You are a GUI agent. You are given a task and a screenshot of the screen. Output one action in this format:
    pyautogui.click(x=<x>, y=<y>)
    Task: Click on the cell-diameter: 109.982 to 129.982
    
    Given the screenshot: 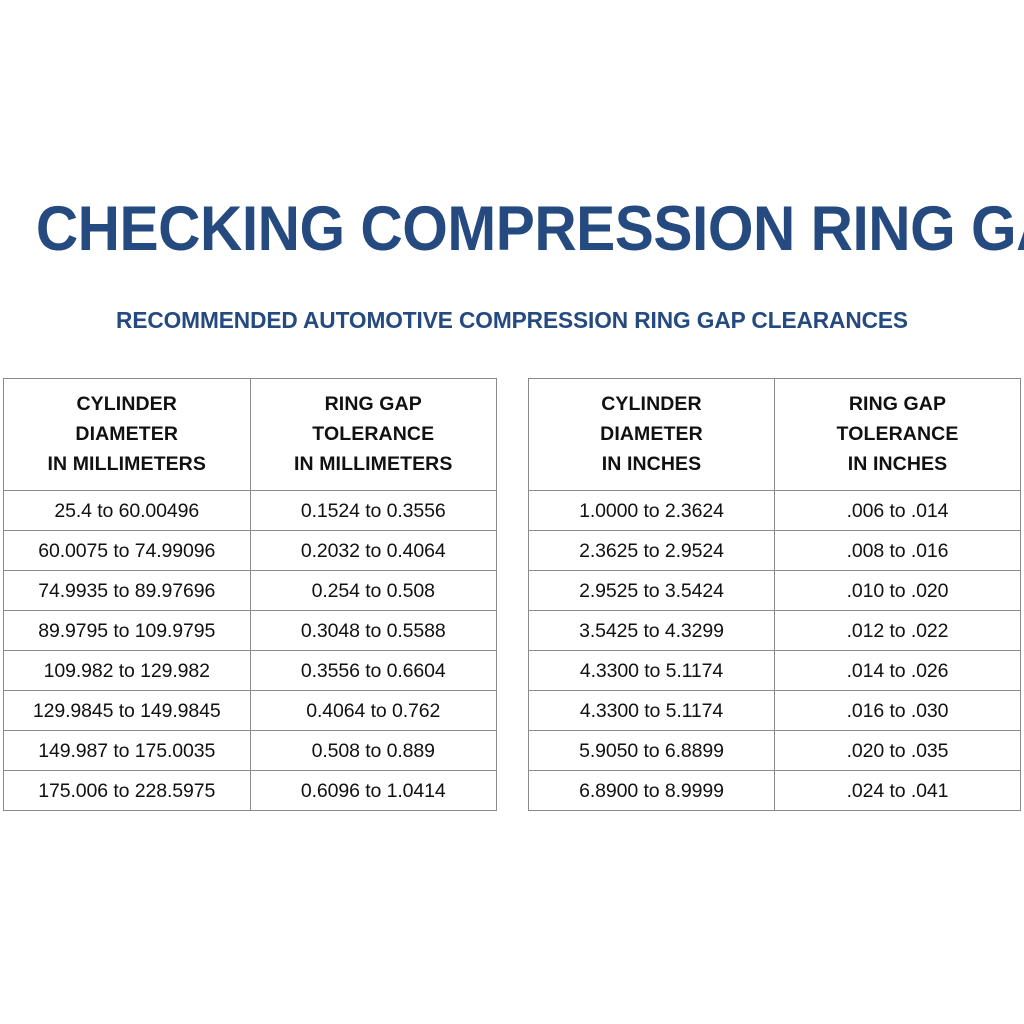 What is the action you would take?
    pyautogui.click(x=127, y=670)
    